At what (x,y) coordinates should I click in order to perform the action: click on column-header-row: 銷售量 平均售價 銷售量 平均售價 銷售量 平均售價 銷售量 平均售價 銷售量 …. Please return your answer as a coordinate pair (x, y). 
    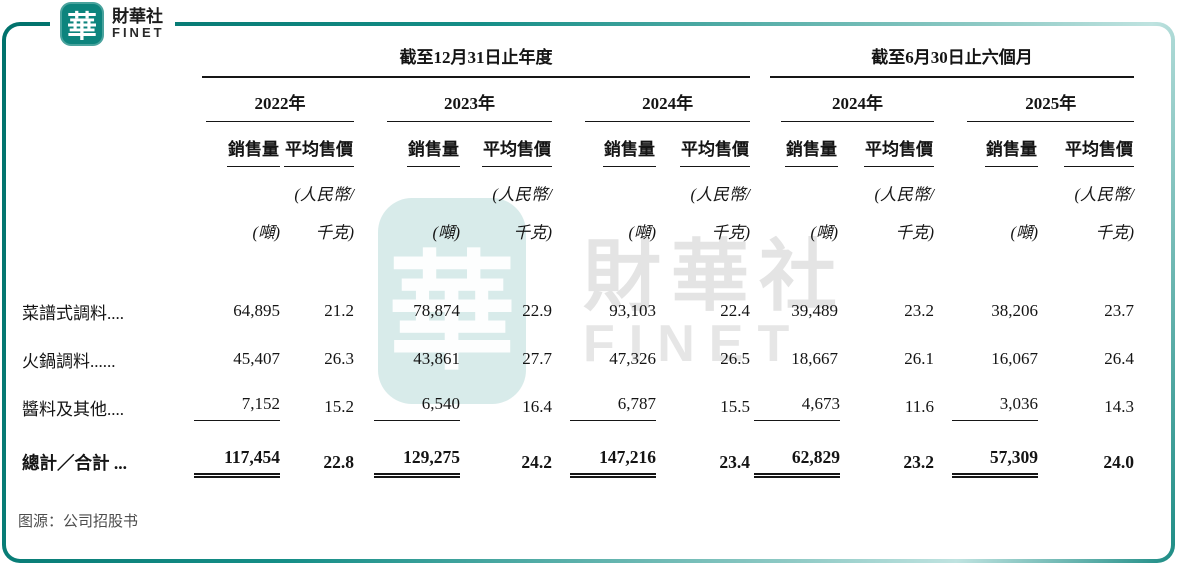
    Looking at the image, I should click on (578, 144).